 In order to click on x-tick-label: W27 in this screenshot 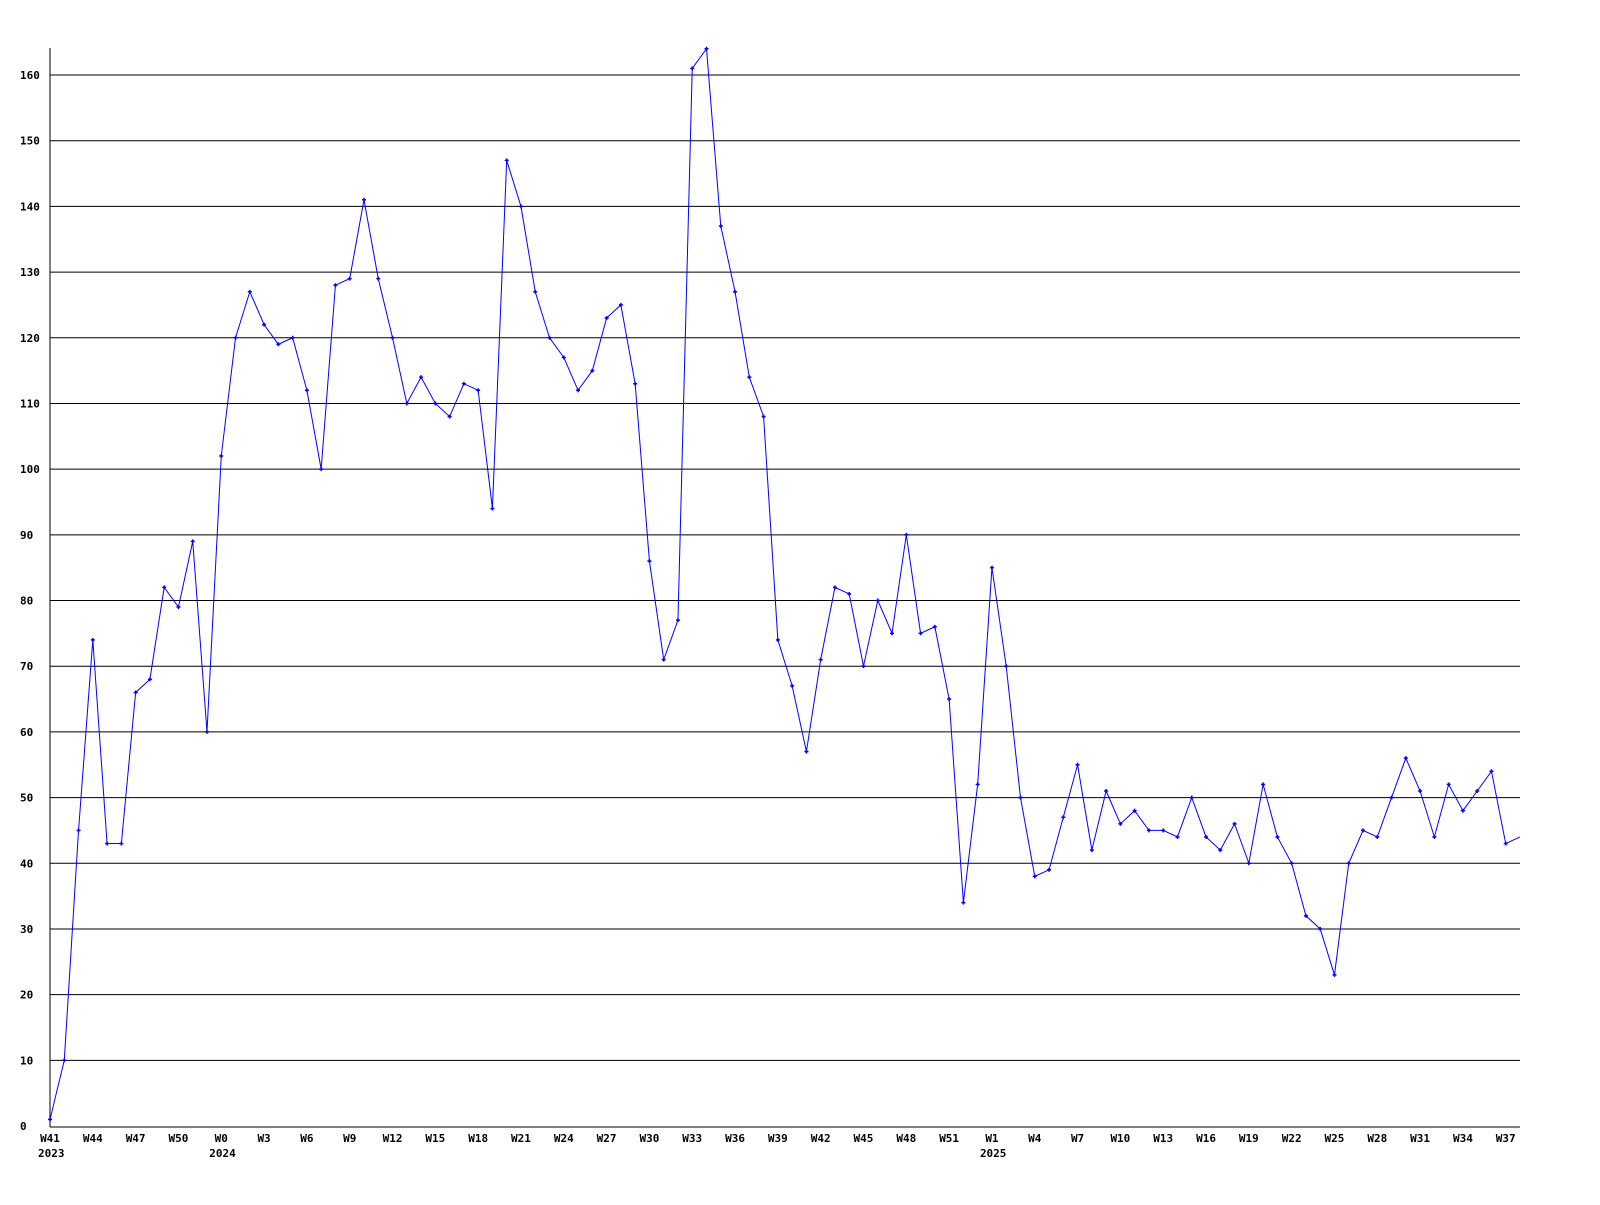, I will do `click(607, 1138)`.